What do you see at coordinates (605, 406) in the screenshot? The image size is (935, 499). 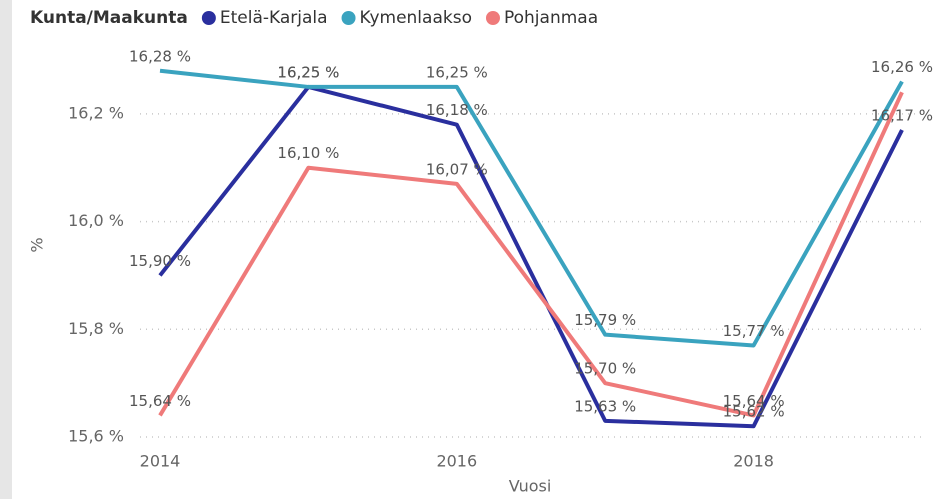 I see `data-label: 15,63 %` at bounding box center [605, 406].